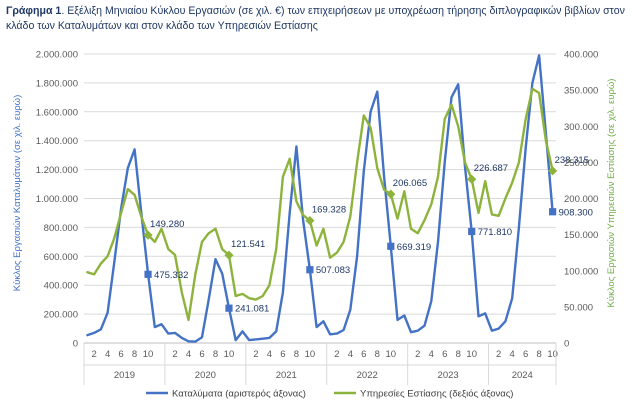  Describe the element at coordinates (576, 212) in the screenshot. I see `accommodation-data-label: 908.300` at that location.